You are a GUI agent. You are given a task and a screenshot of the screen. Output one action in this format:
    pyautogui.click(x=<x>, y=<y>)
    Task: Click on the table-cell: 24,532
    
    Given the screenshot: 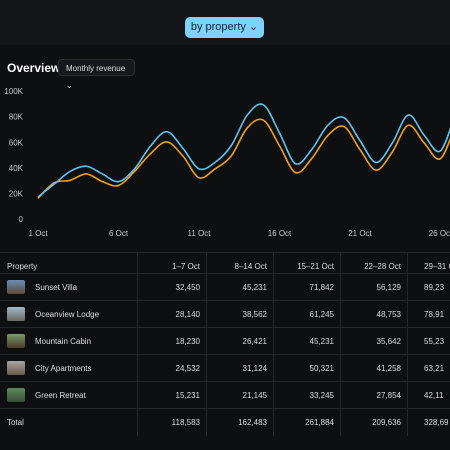 What is the action you would take?
    pyautogui.click(x=171, y=368)
    